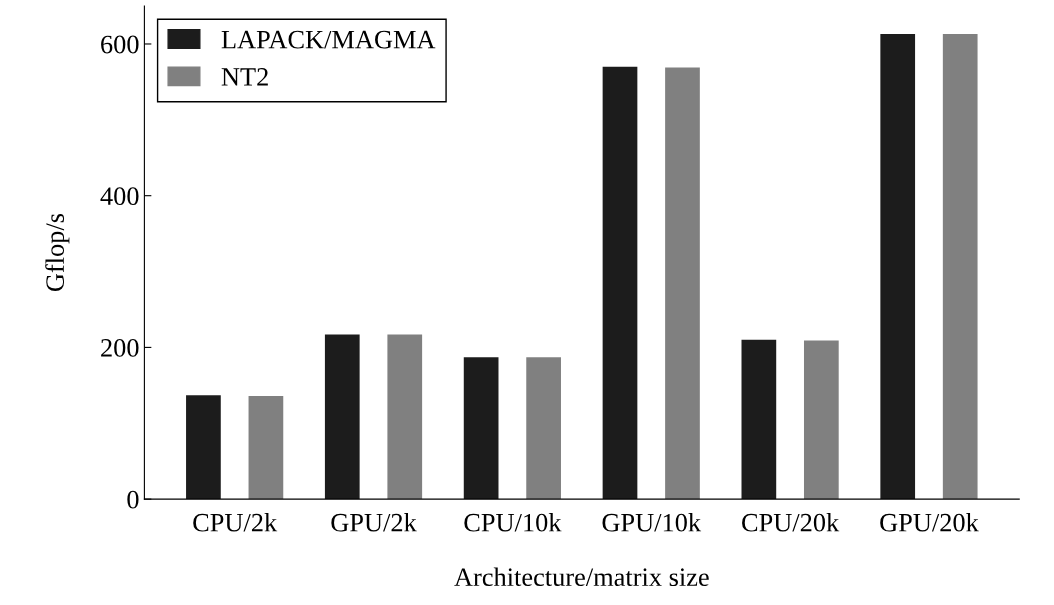 Image resolution: width=1054 pixels, height=605 pixels. What do you see at coordinates (929, 522) in the screenshot?
I see `x-tick-label: GPU/20k` at bounding box center [929, 522].